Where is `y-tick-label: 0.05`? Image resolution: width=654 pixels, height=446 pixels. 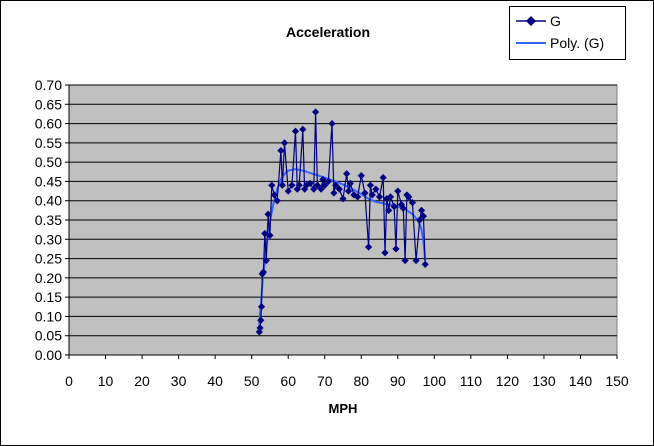 y-tick-label: 0.05 is located at coordinates (48, 336).